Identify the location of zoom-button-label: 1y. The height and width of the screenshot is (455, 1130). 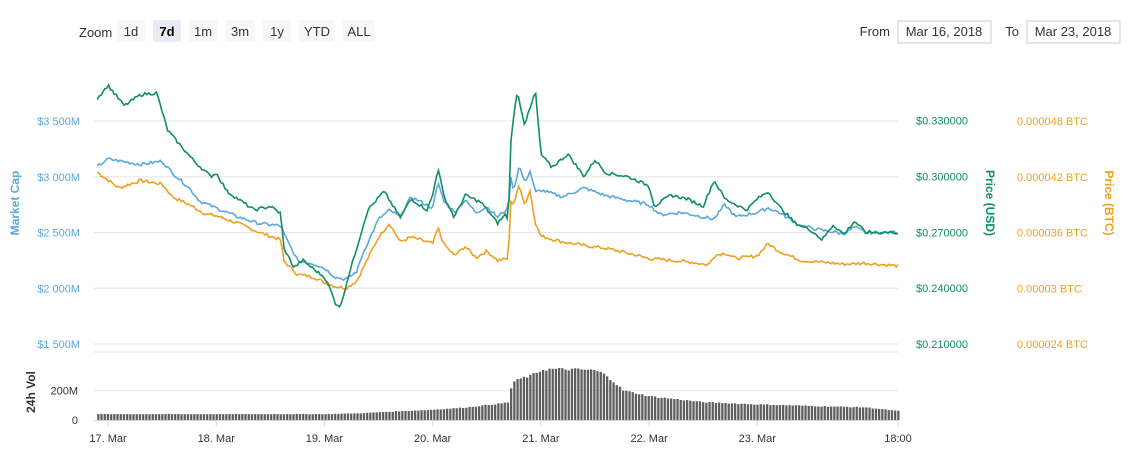
(277, 31).